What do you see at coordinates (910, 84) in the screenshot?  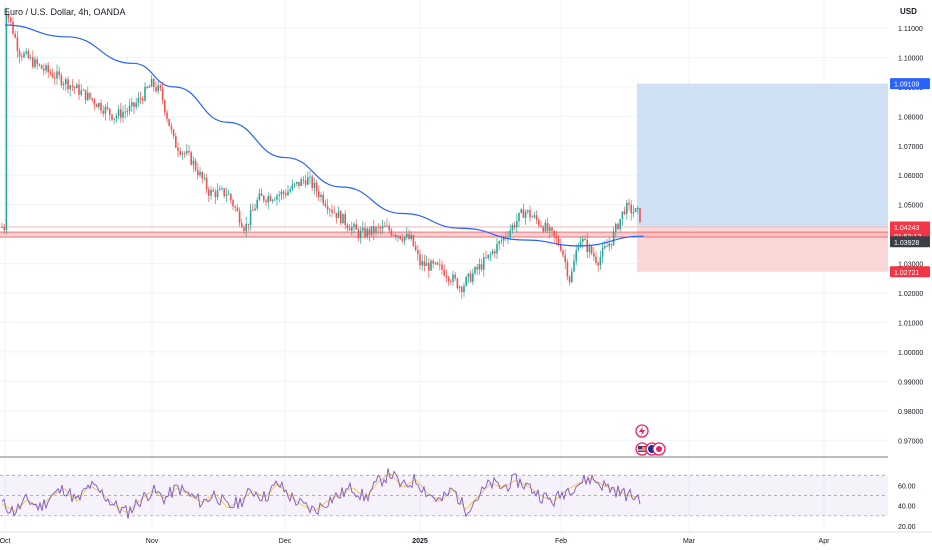 I see `target-price-tag-bg` at bounding box center [910, 84].